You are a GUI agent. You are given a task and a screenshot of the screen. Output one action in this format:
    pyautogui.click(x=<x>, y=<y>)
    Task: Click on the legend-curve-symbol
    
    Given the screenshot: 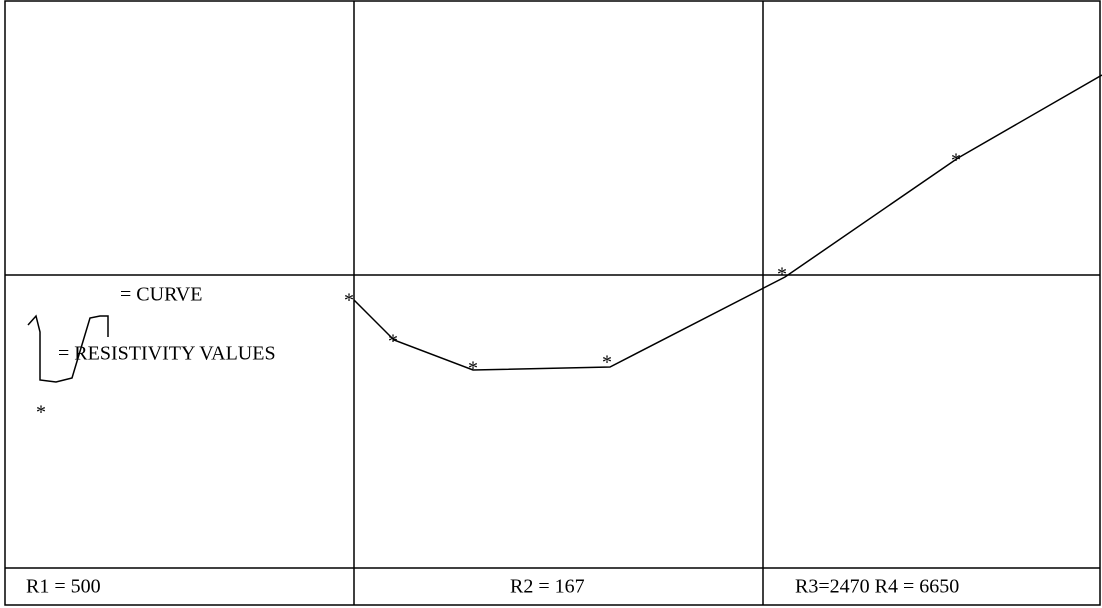 What is the action you would take?
    pyautogui.click(x=68, y=348)
    